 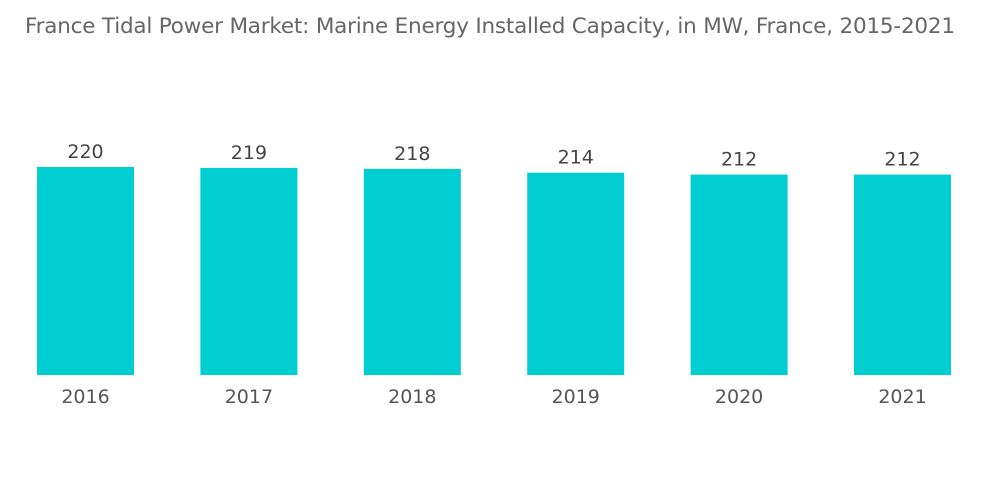 What do you see at coordinates (412, 271) in the screenshot?
I see `bar-2018` at bounding box center [412, 271].